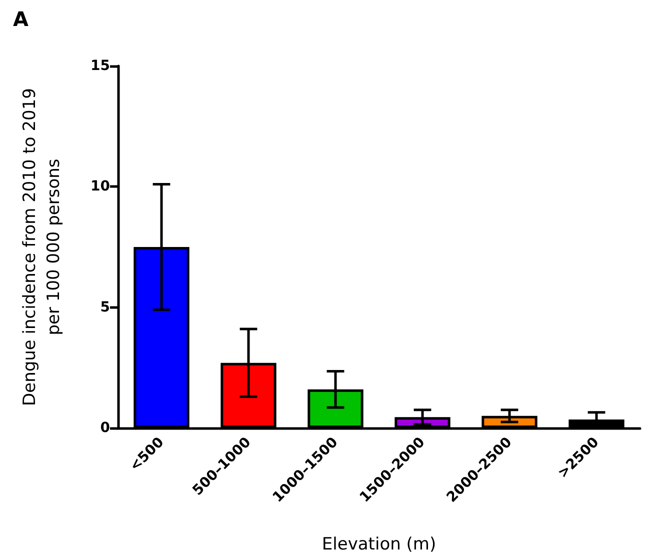 The width and height of the screenshot is (646, 558). I want to click on y-tick-label: 5, so click(105, 307).